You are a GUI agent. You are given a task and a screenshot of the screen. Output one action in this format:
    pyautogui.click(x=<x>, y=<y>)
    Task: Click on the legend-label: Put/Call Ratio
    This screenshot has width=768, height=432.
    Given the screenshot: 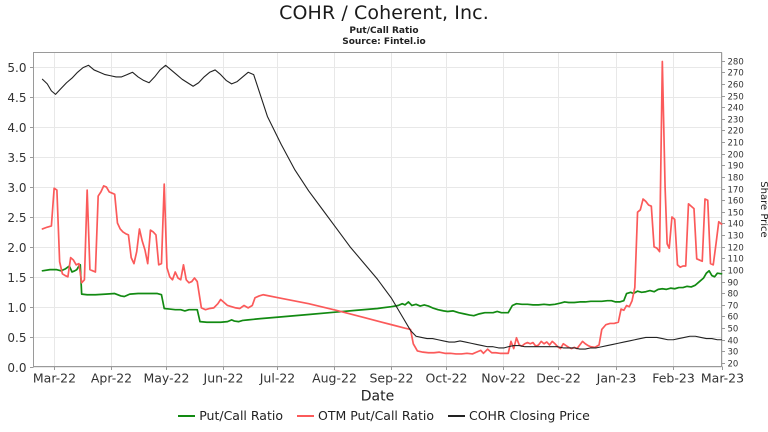 What is the action you would take?
    pyautogui.click(x=241, y=415)
    